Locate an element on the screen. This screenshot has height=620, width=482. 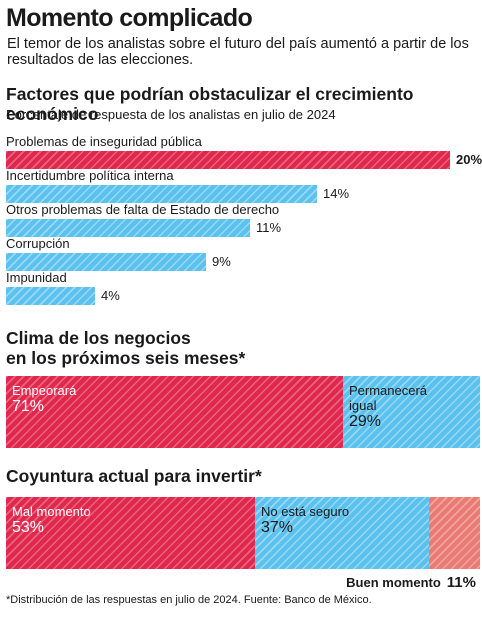
buen-momento-label: Buen momento 11% is located at coordinates (411, 582).